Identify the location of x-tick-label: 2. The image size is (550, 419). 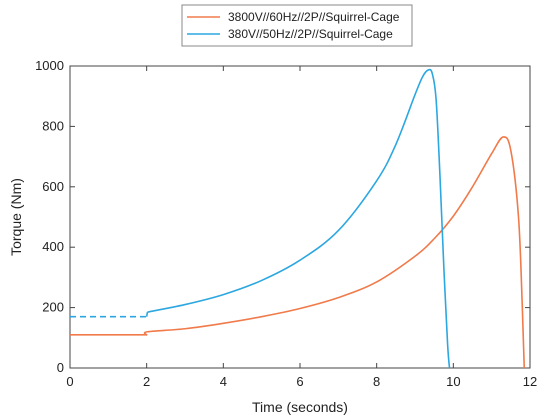
(146, 381).